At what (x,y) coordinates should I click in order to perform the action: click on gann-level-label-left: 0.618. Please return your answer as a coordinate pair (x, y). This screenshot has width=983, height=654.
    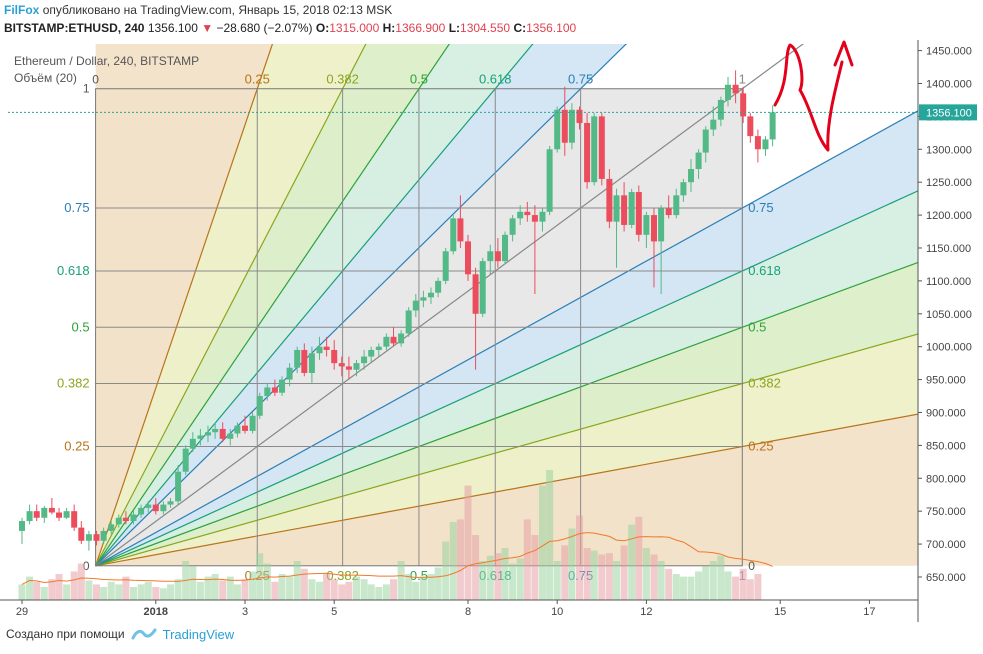
    Looking at the image, I should click on (73, 270).